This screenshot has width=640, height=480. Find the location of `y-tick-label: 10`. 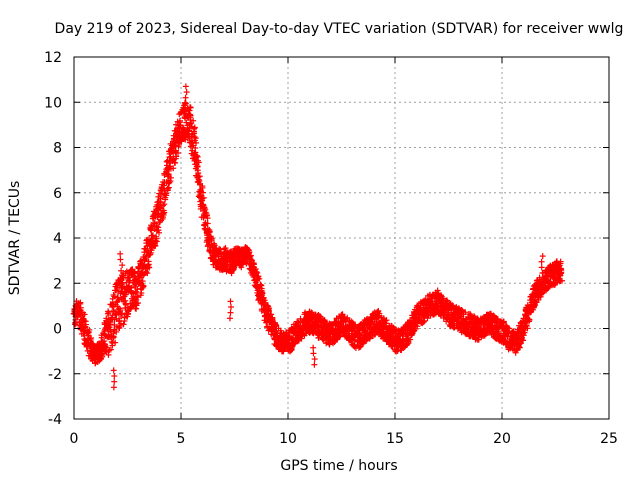

y-tick-label: 10 is located at coordinates (53, 103).